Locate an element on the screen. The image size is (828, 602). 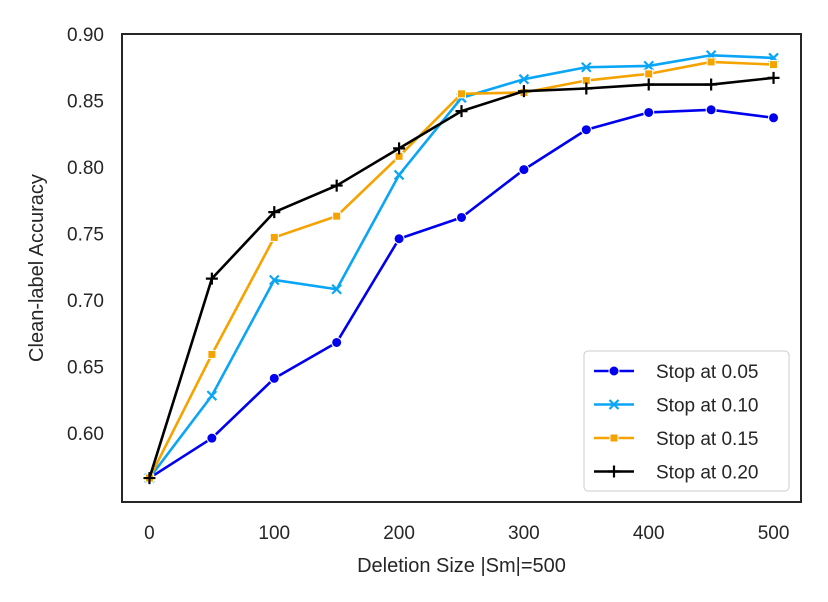
y-tick-label: 0.65 is located at coordinates (85, 367).